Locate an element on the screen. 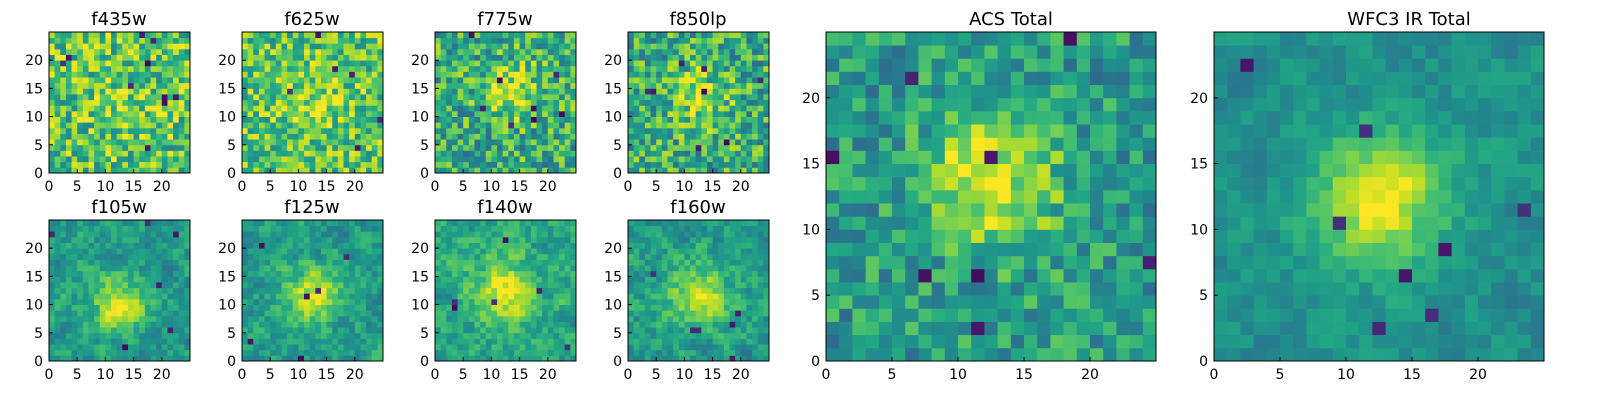 Image resolution: width=1600 pixels, height=400 pixels. x-tick-label: 0 is located at coordinates (49, 187).